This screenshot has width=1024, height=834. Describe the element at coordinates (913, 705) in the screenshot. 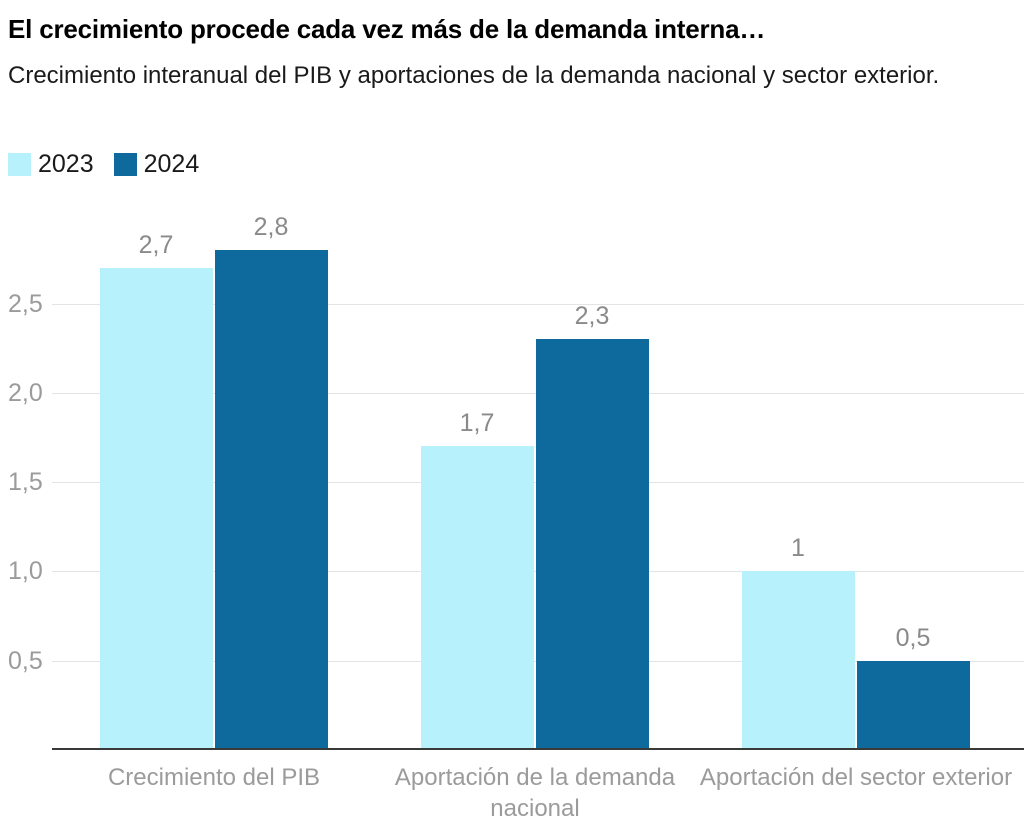

I see `bar-2024-aportacion-del-sector-exterior` at that location.